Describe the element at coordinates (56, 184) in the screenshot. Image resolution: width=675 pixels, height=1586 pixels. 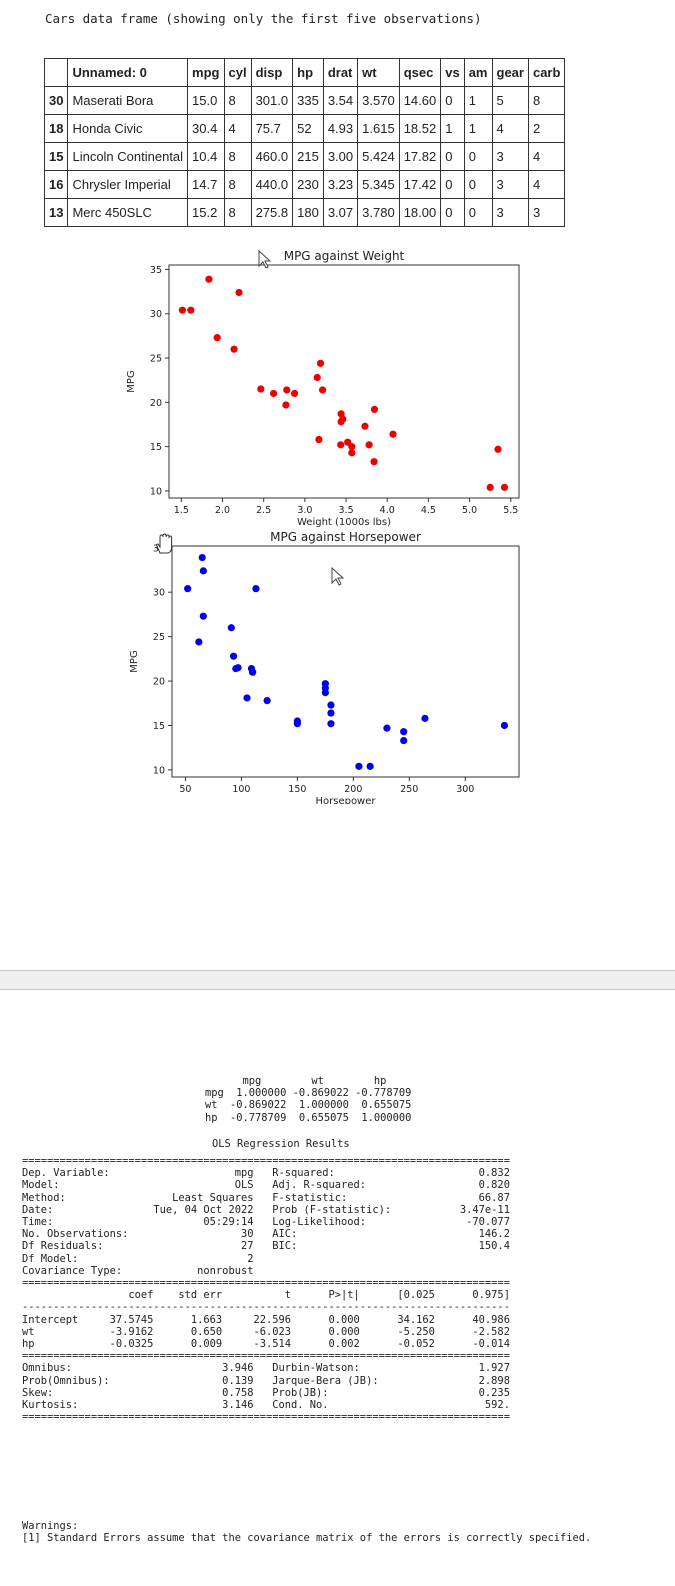
I see `row-index: 16` at that location.